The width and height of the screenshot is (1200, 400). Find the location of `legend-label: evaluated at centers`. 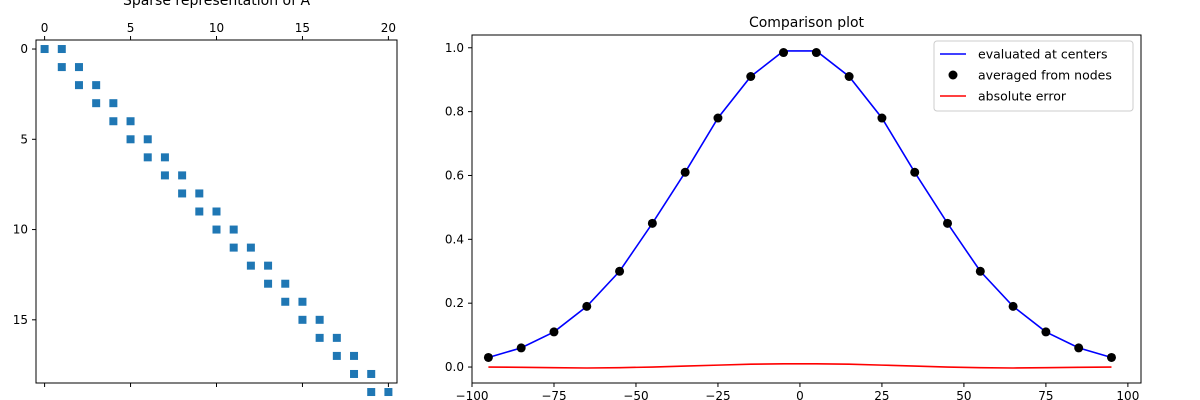

legend-label: evaluated at centers is located at coordinates (1043, 54).